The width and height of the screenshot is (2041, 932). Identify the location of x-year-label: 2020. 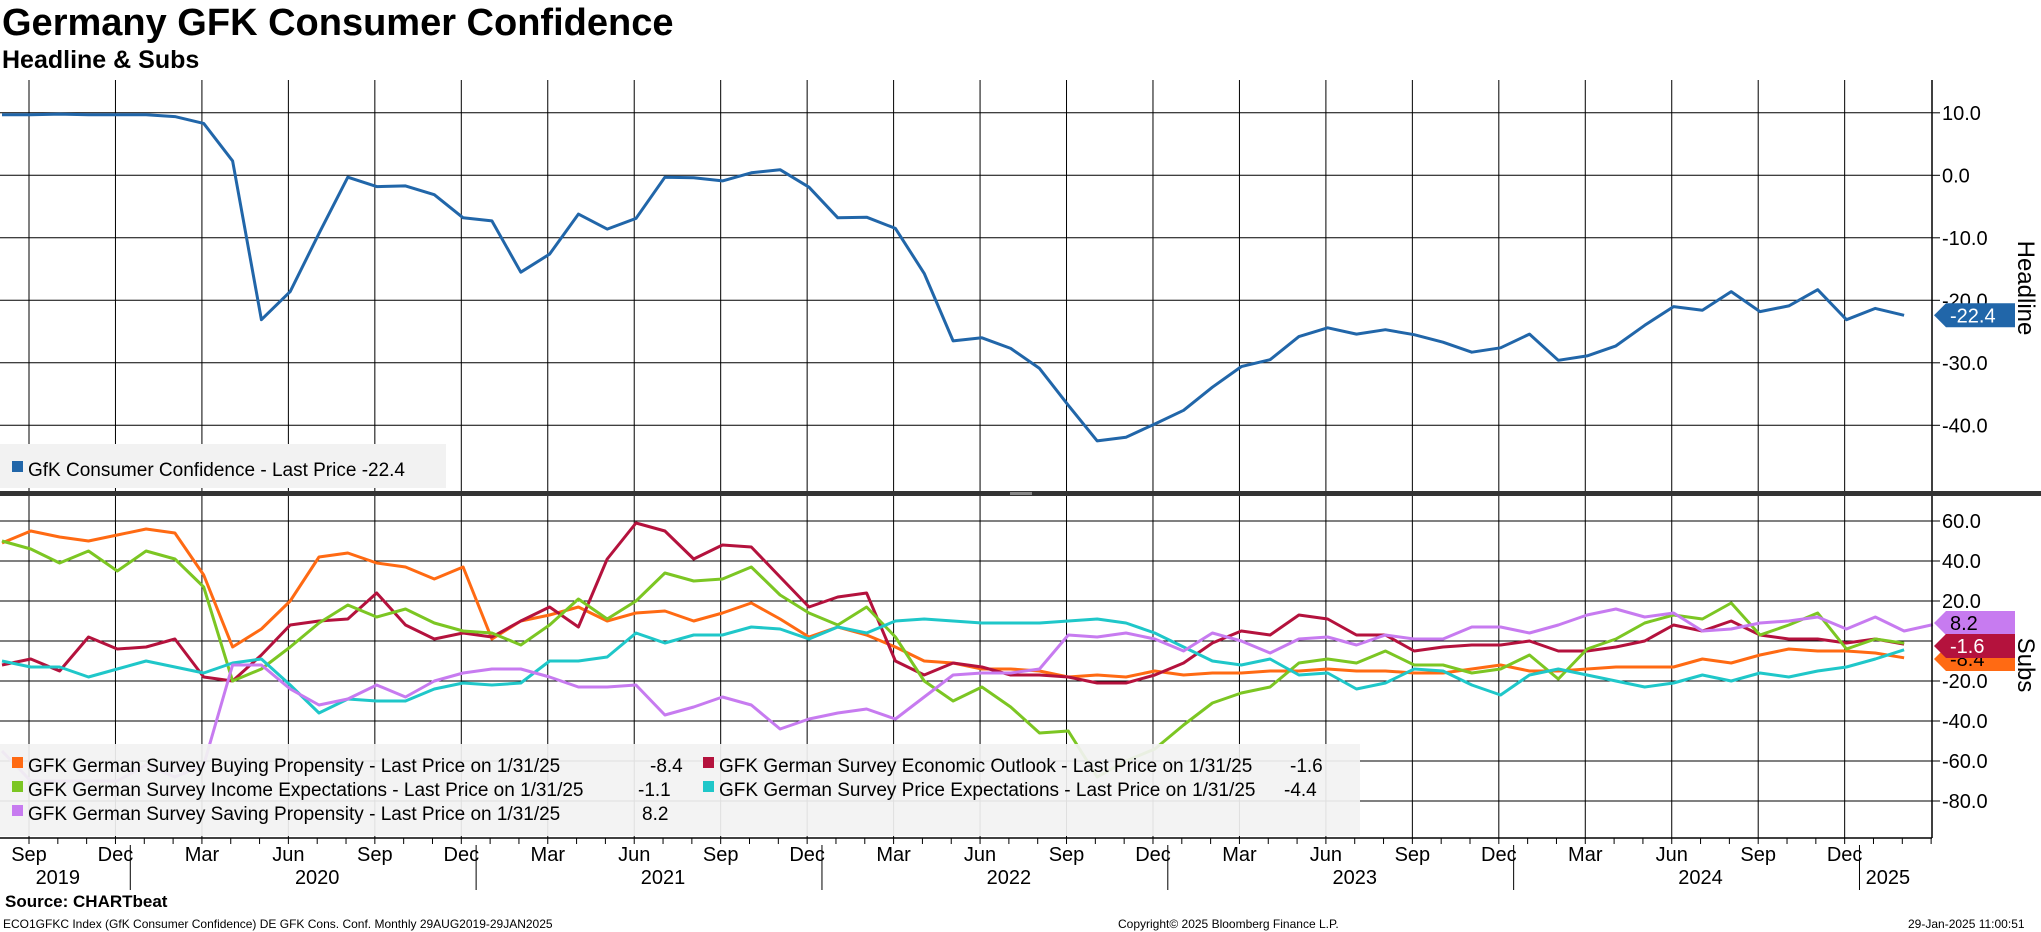
(317, 878).